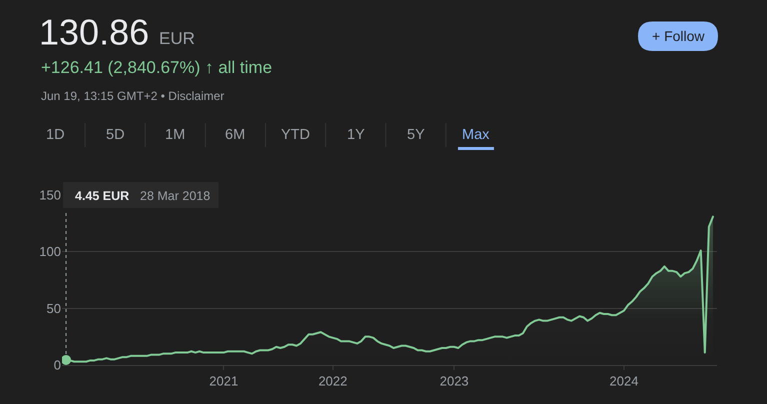  What do you see at coordinates (53, 308) in the screenshot?
I see `y-tick-label: 50` at bounding box center [53, 308].